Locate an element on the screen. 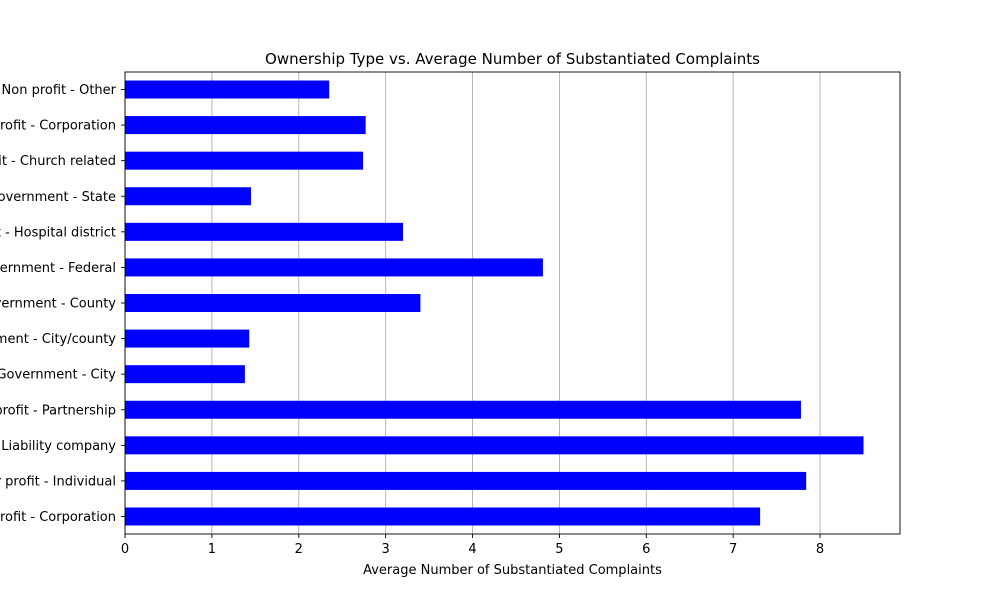 Image resolution: width=1000 pixels, height=600 pixels. x-axis: 0 1 2 3 4 5 6 7 8 is located at coordinates (472, 545).